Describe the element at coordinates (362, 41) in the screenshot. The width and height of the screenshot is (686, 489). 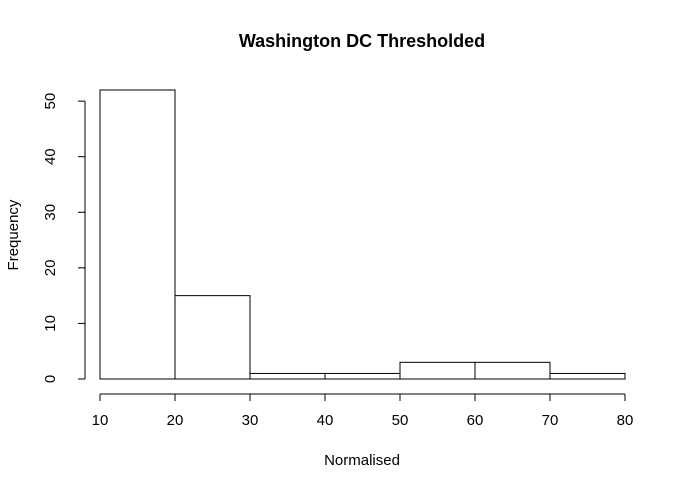
I see `chart-title: Washington DC Thresholded` at that location.